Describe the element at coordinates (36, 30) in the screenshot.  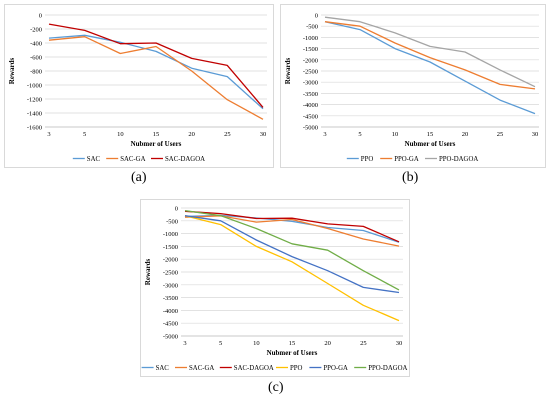
I see `y-tick-label: -200` at that location.